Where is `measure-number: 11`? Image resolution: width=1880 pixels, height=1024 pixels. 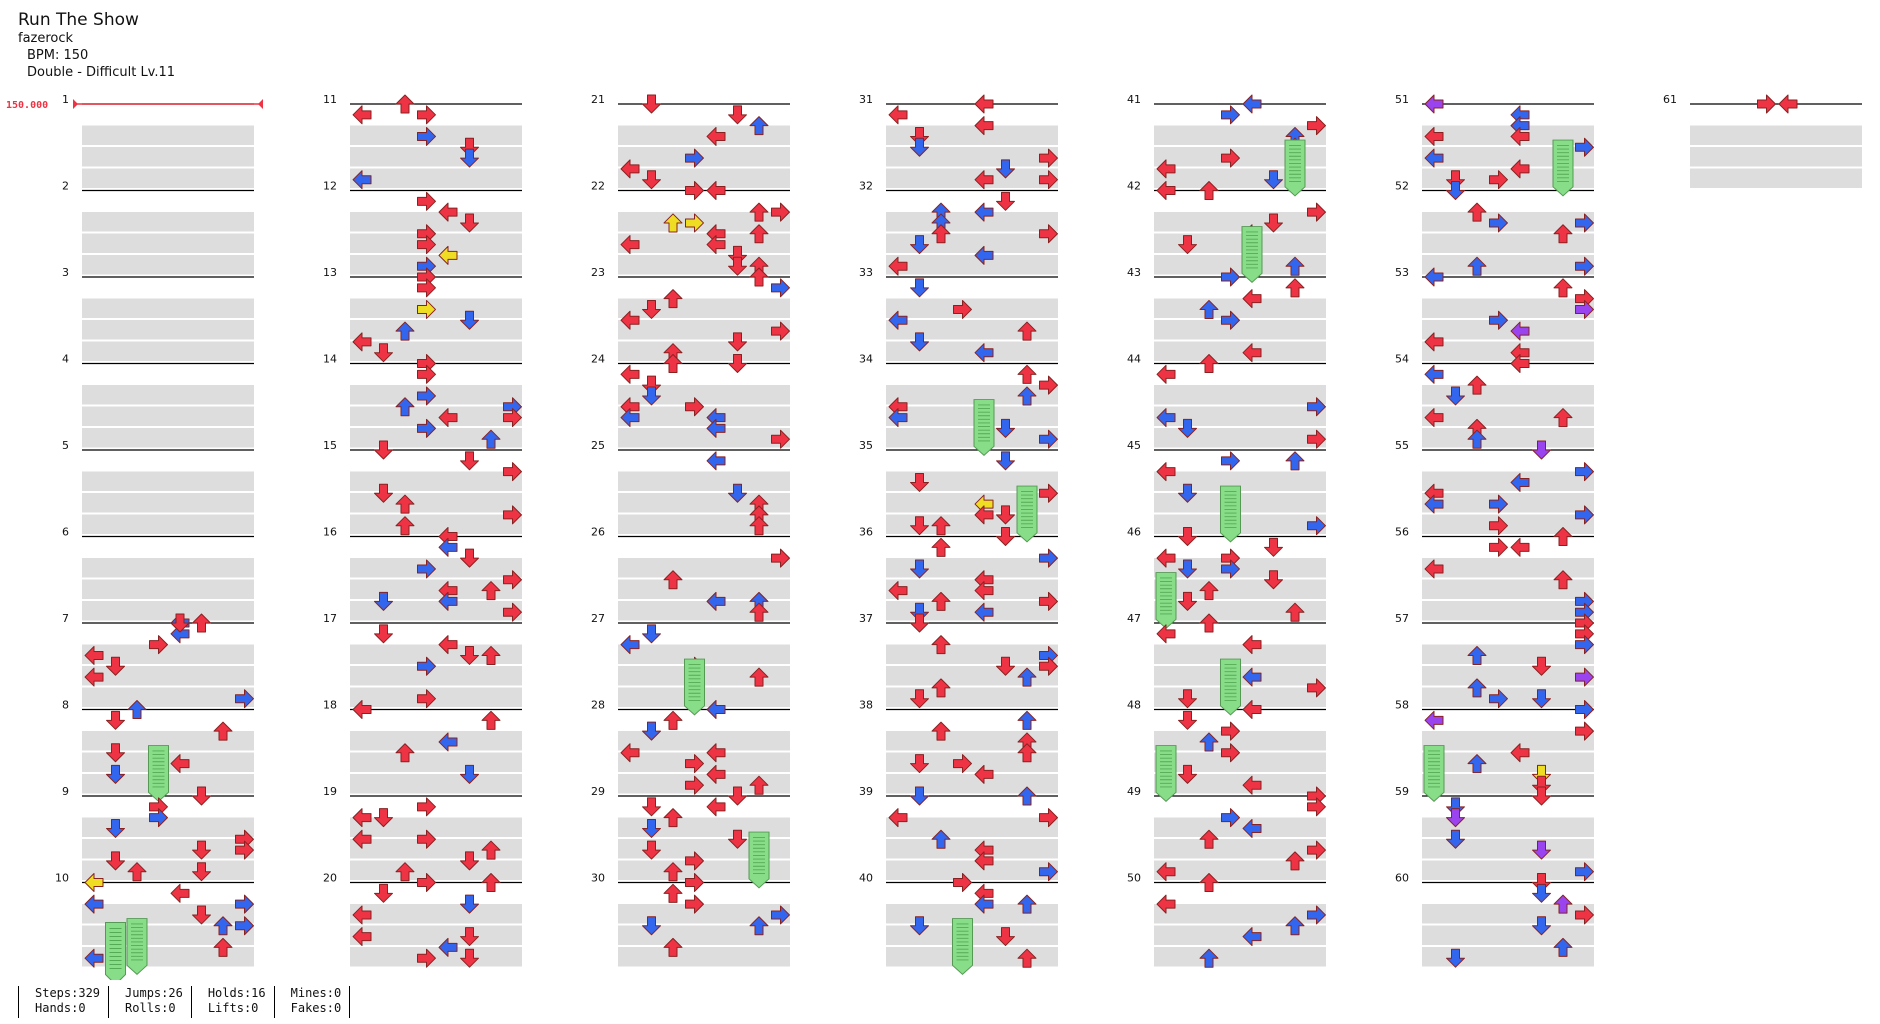
measure-number: 11 is located at coordinates (330, 99).